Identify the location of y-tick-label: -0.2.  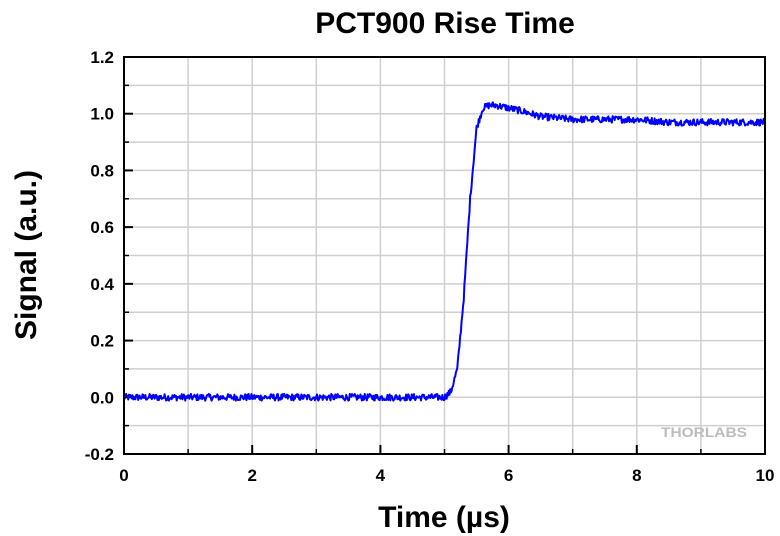
(99, 454).